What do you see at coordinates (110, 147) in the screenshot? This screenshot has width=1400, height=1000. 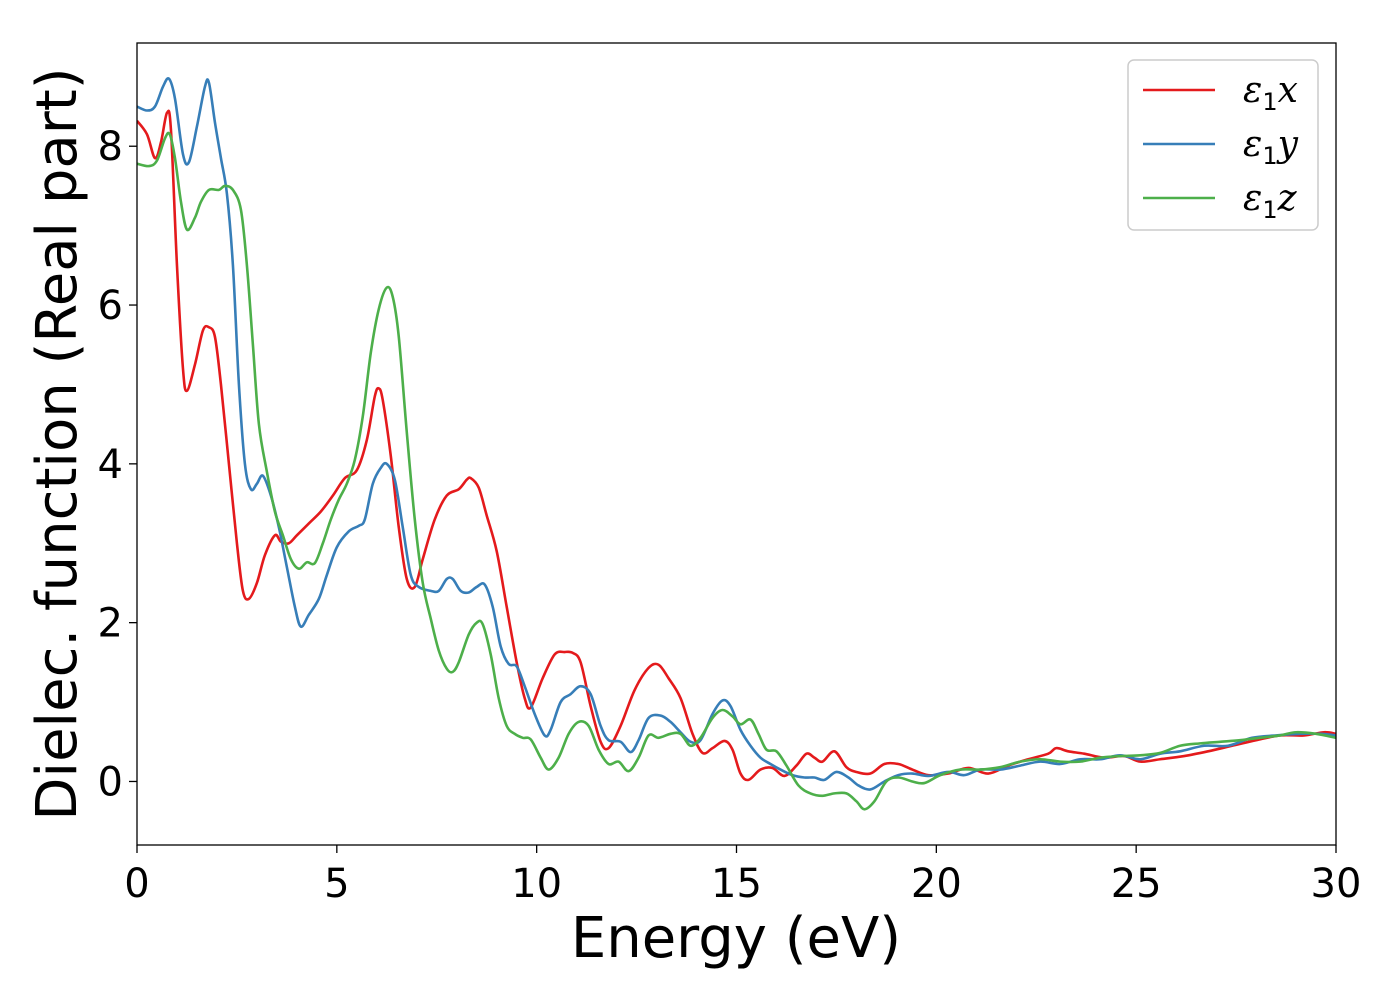 I see `y-tick-label: 8` at bounding box center [110, 147].